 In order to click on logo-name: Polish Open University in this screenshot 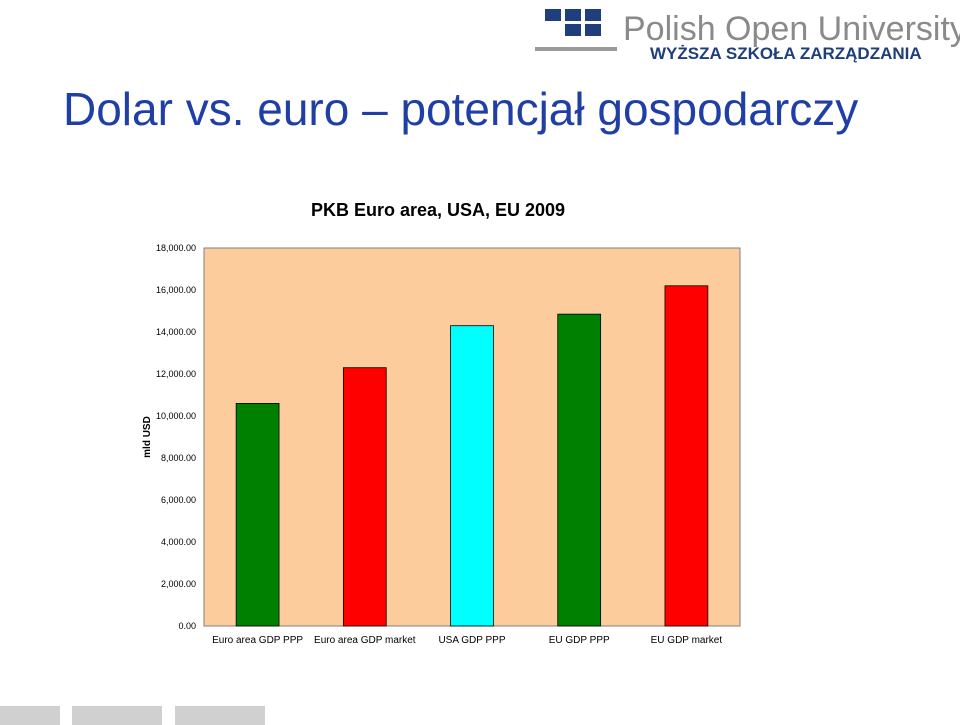, I will do `click(791, 29)`.